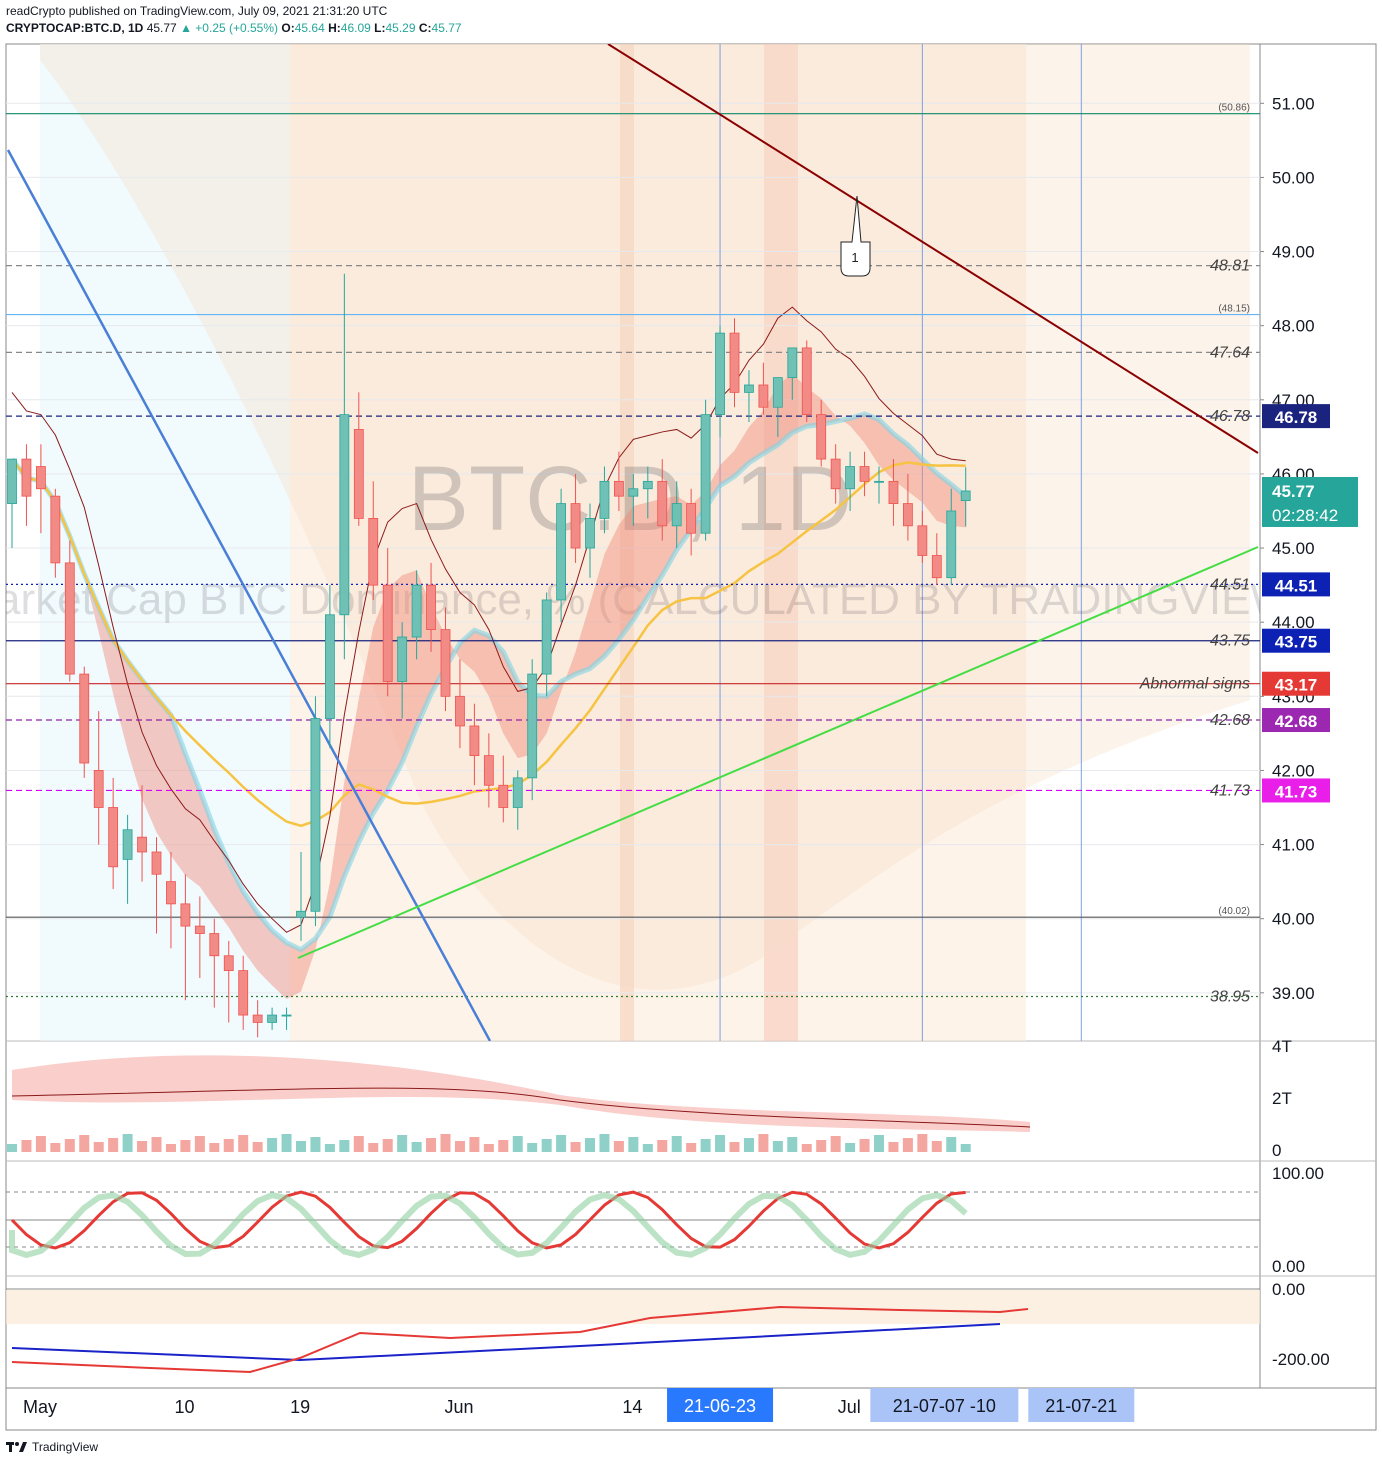 The image size is (1382, 1467). Describe the element at coordinates (1296, 417) in the screenshot. I see `price-badge-label-0: 46.78` at that location.